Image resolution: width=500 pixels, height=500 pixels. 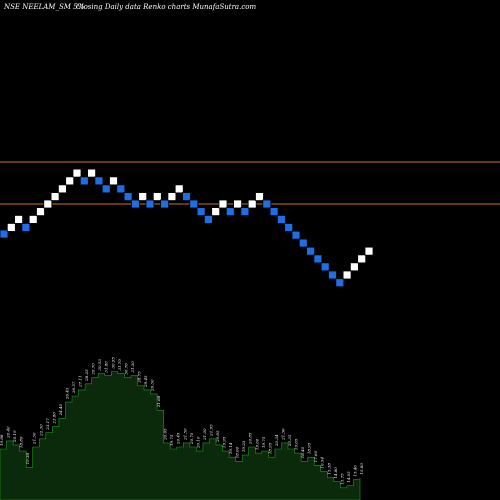 What do you see at coordinates (361, 469) in the screenshot?
I see `volume-label: 15.80` at bounding box center [361, 469].